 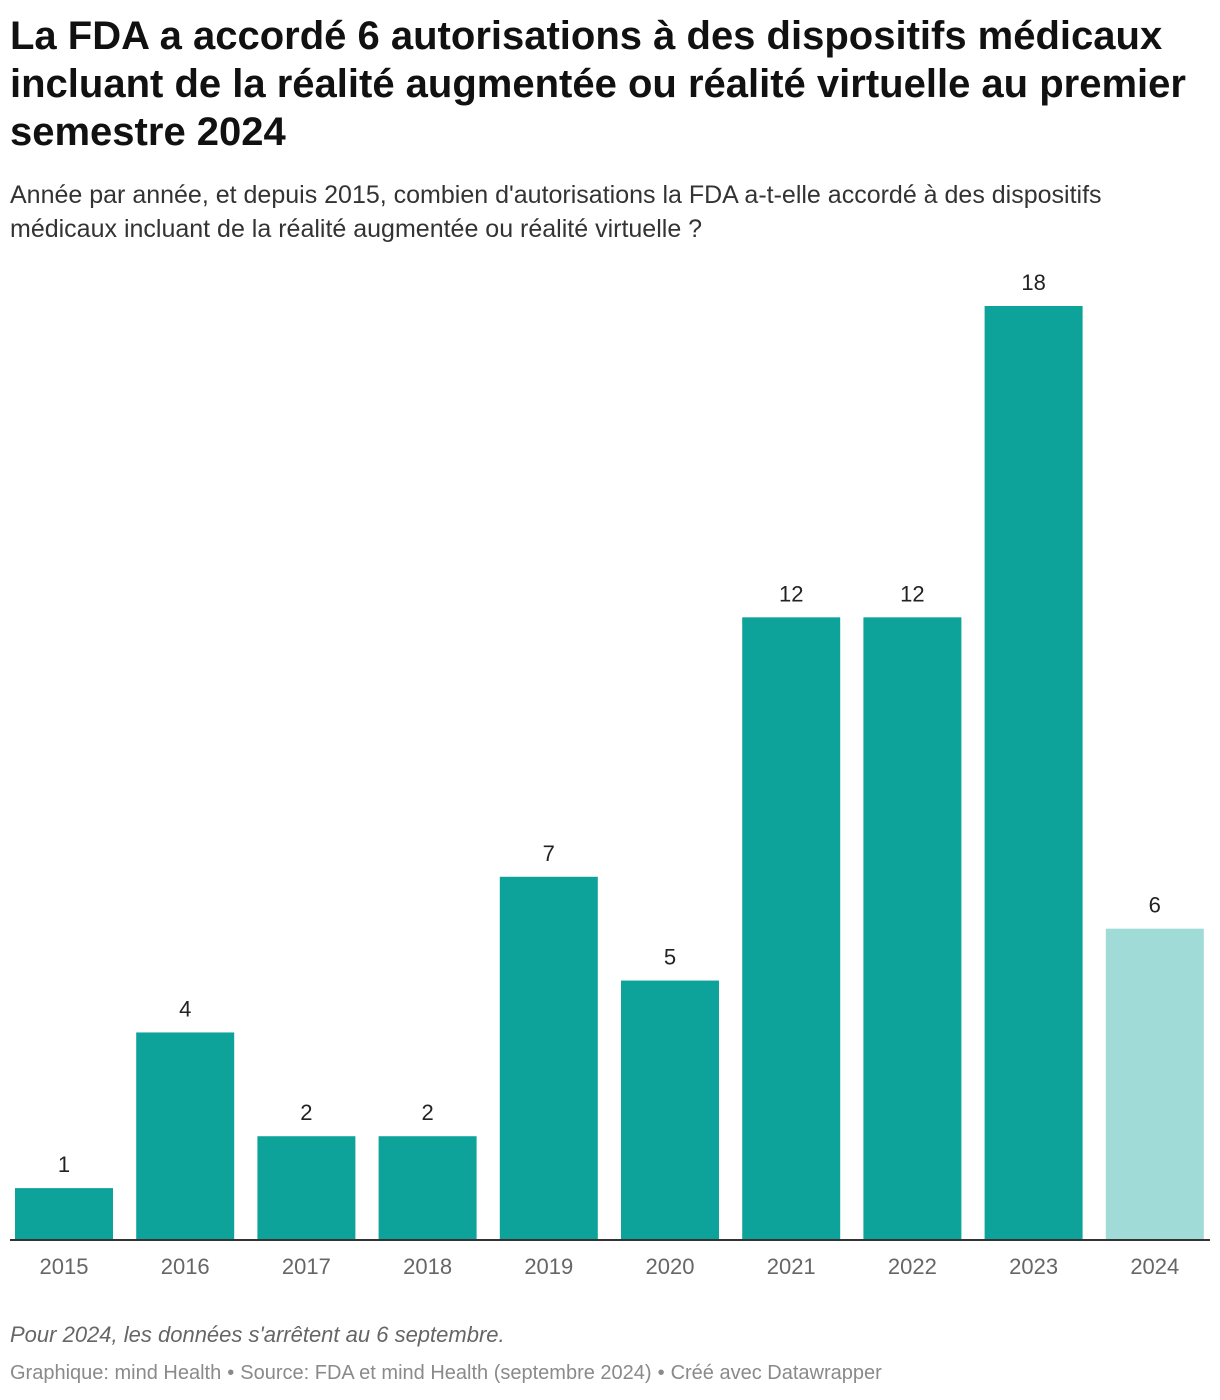 What do you see at coordinates (670, 1266) in the screenshot?
I see `x-tick-2020: 2020` at bounding box center [670, 1266].